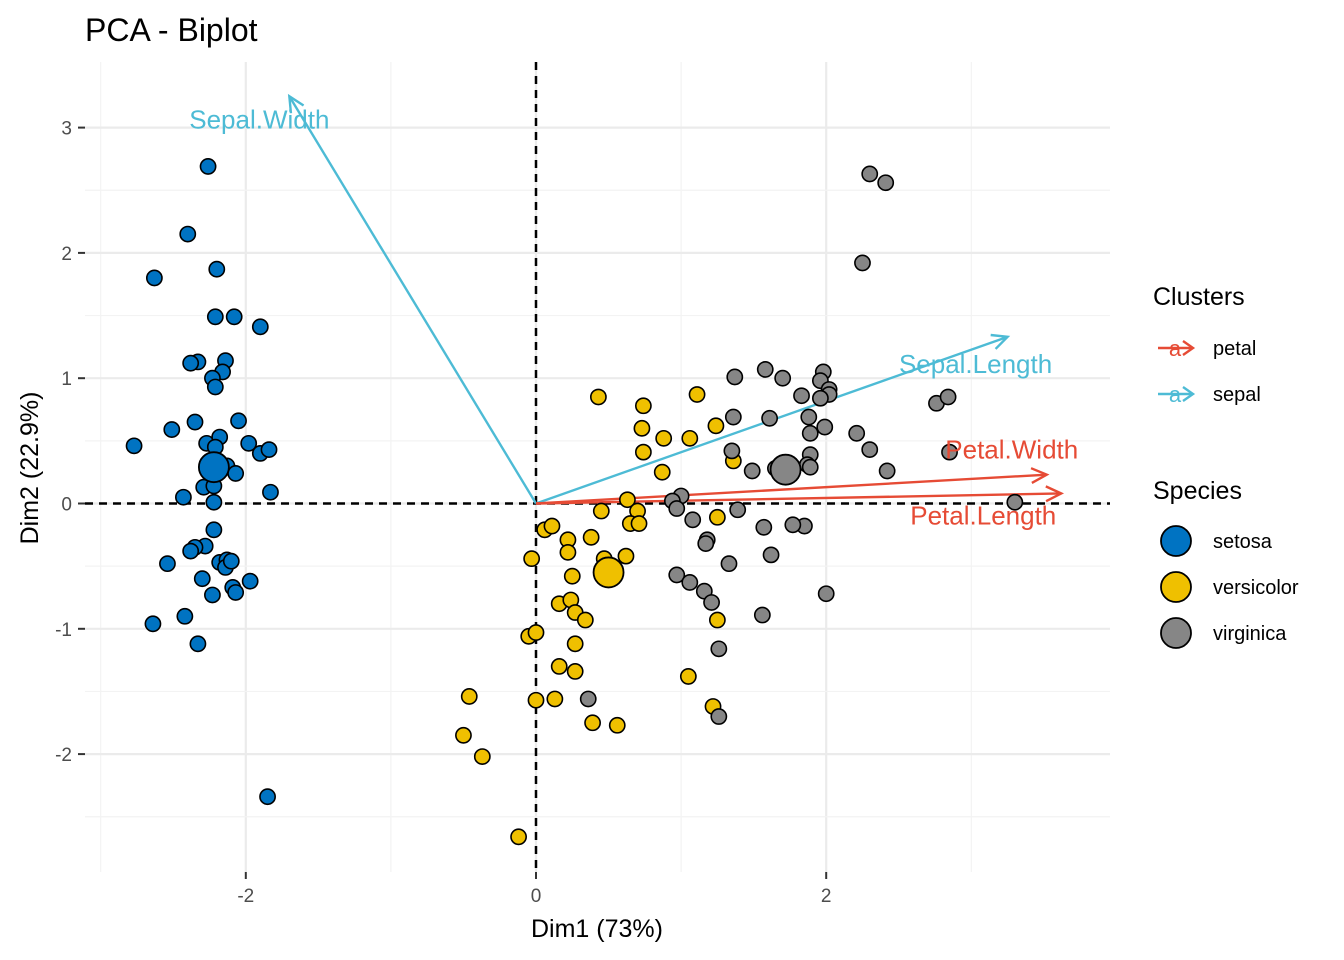 The height and width of the screenshot is (960, 1344). Describe the element at coordinates (1207, 345) in the screenshot. I see `clusters-legend: Clusters apetalasepal` at that location.